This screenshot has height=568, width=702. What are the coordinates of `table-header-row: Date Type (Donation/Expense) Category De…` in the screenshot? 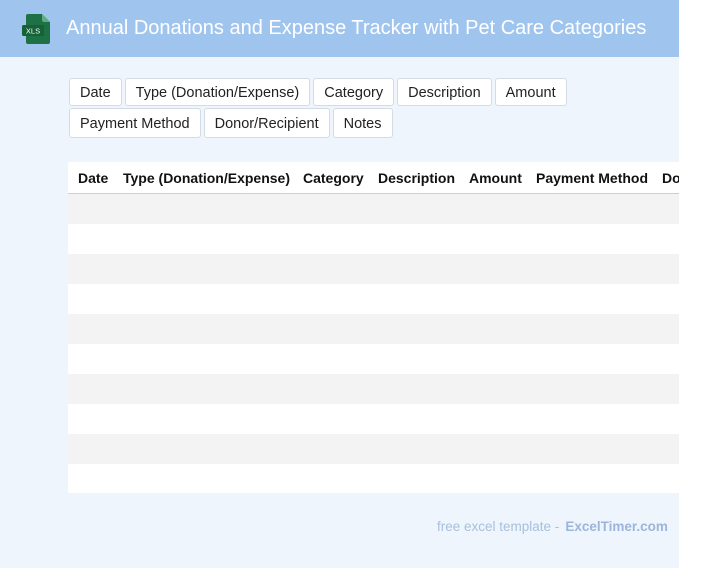 It's located at (373, 178).